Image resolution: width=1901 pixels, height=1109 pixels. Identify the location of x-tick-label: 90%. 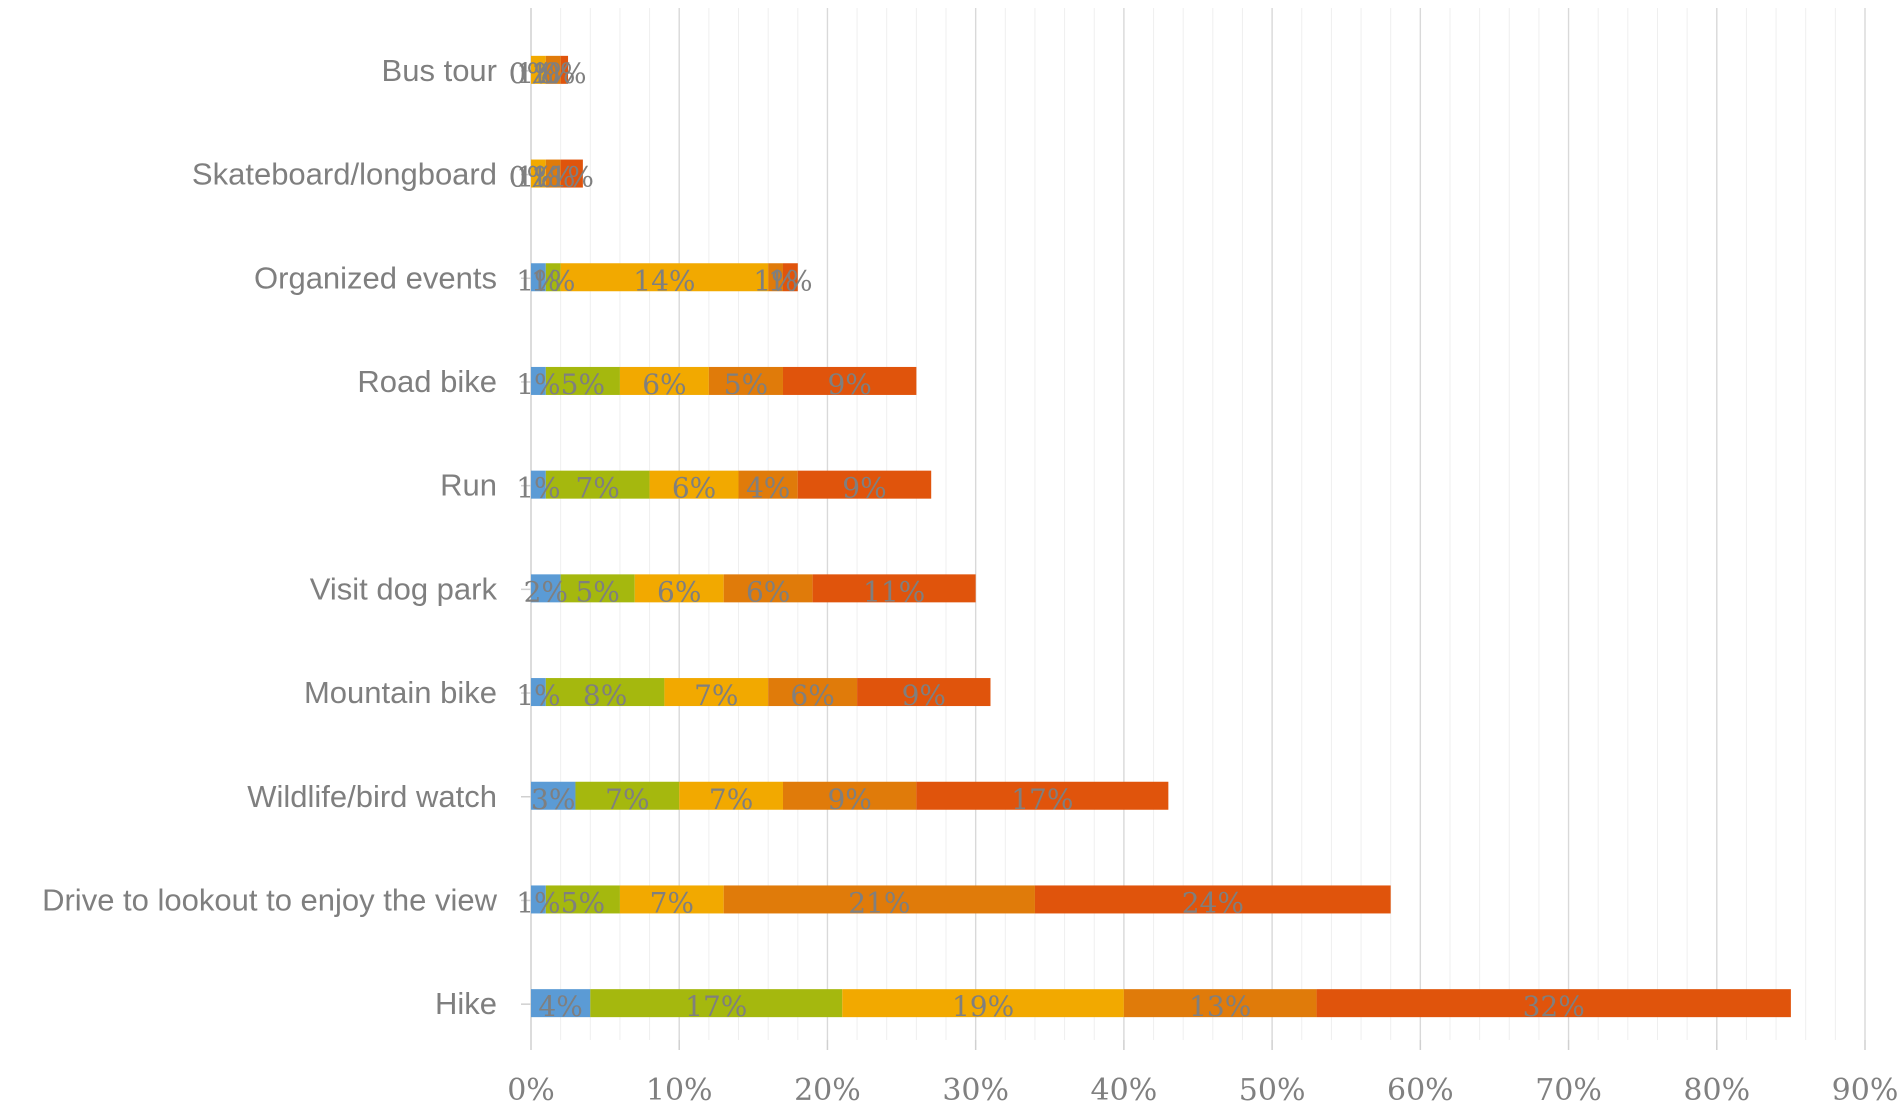
(1865, 1090).